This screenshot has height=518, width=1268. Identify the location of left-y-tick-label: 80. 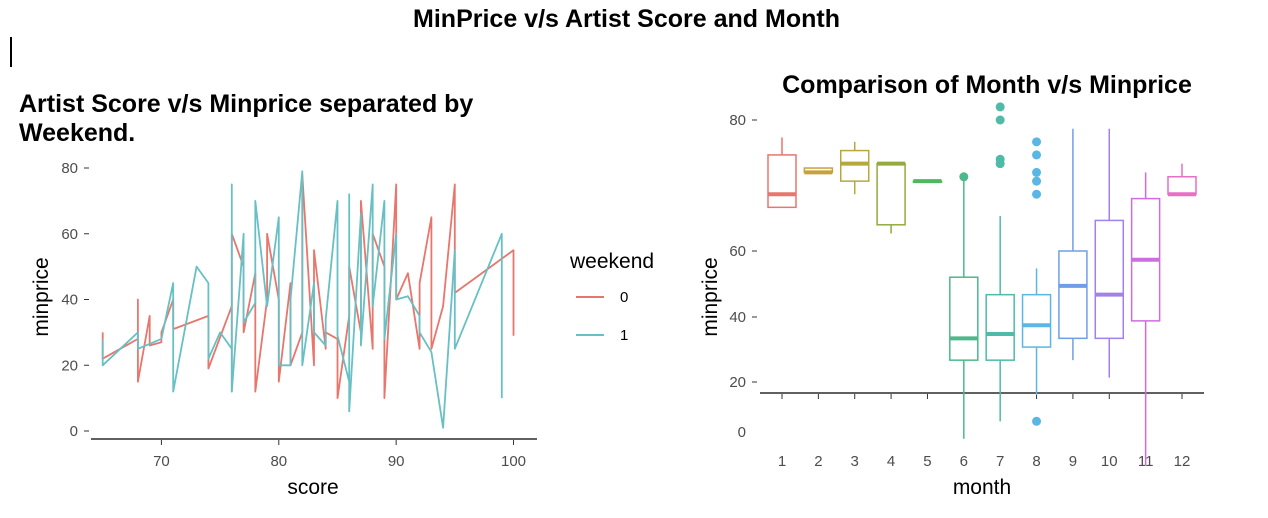
(69, 168).